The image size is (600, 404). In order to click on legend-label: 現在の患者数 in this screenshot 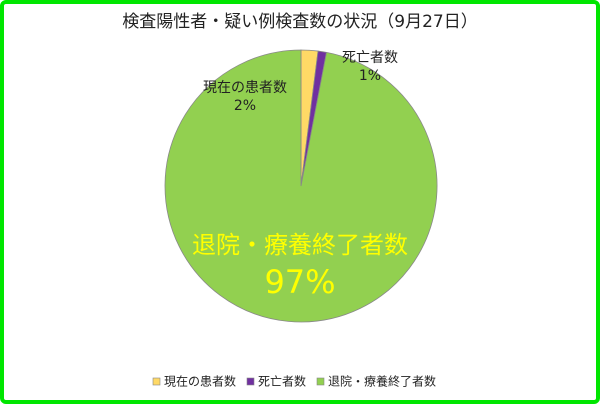, I will do `click(200, 381)`.